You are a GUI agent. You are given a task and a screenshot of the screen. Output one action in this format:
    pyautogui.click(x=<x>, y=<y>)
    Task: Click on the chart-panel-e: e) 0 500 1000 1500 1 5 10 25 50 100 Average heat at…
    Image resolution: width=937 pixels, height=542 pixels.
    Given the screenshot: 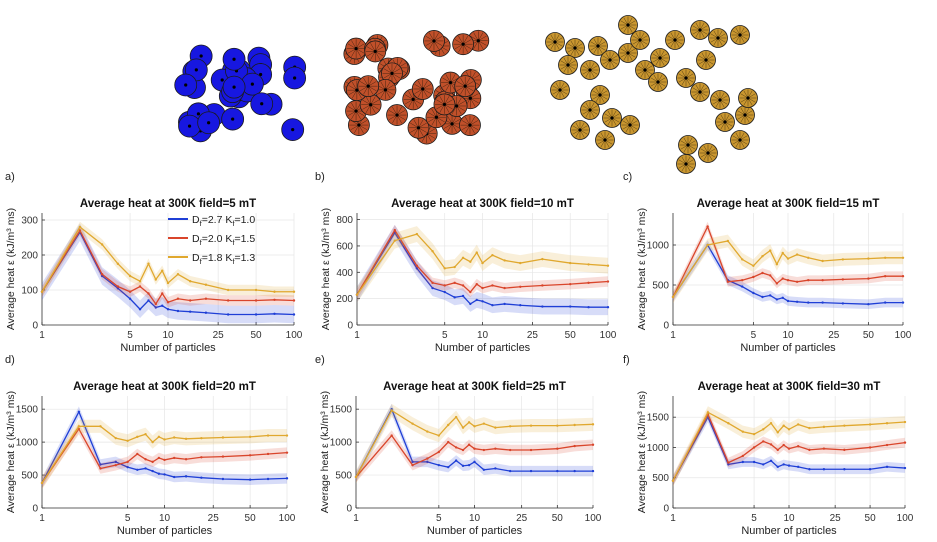 What is the action you would take?
    pyautogui.click(x=458, y=445)
    